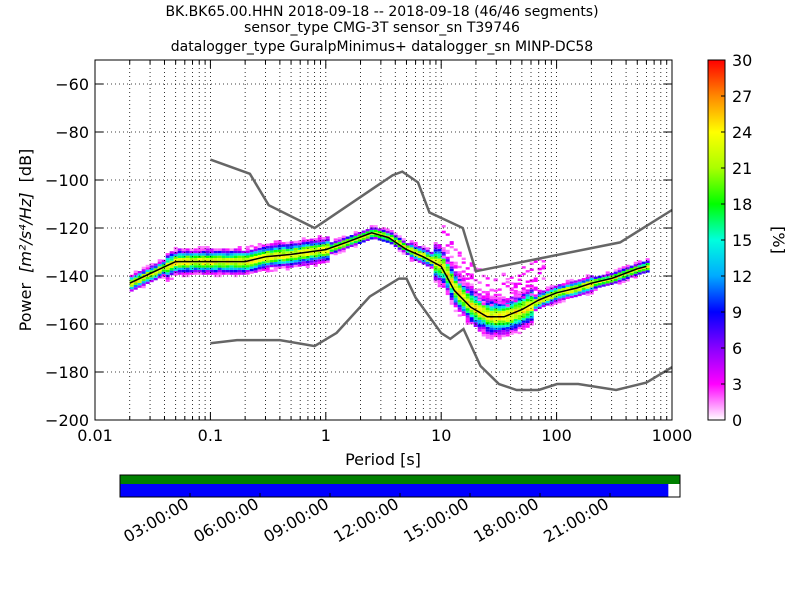 The image size is (800, 600). Describe the element at coordinates (441, 215) in the screenshot. I see `nhnm-line` at that location.